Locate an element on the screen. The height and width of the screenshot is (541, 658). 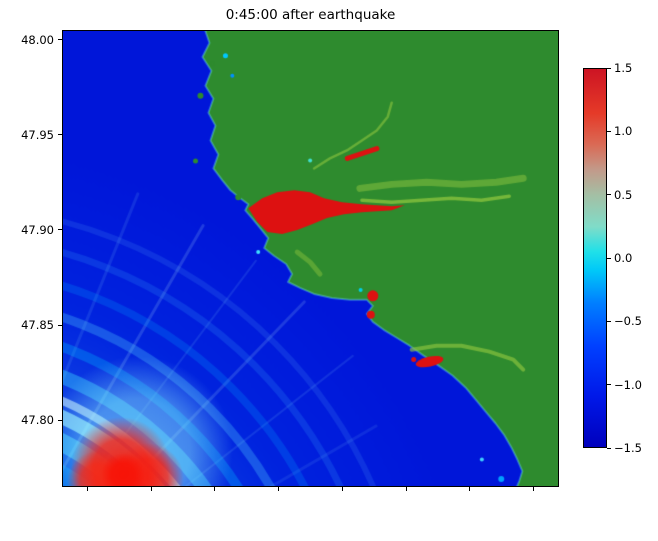
colorbar-tick-label: −1.5 is located at coordinates (628, 448).